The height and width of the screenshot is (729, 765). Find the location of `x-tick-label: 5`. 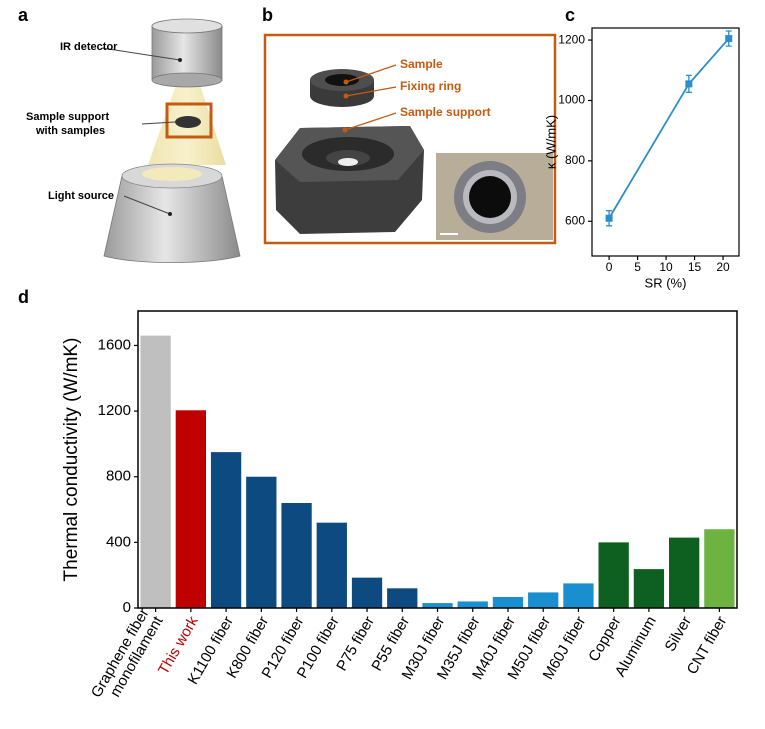

x-tick-label: 5 is located at coordinates (637, 267).